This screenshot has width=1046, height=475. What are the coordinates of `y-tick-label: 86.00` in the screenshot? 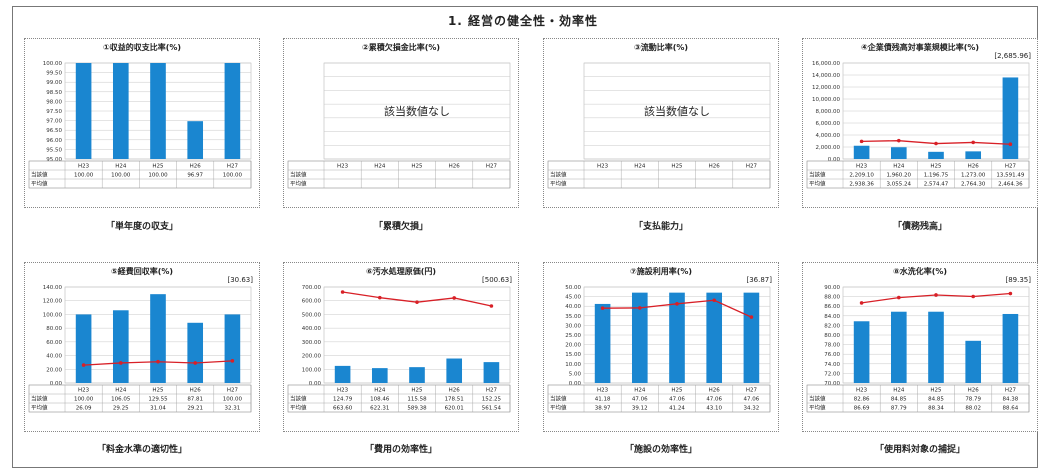 It's located at (832, 307).